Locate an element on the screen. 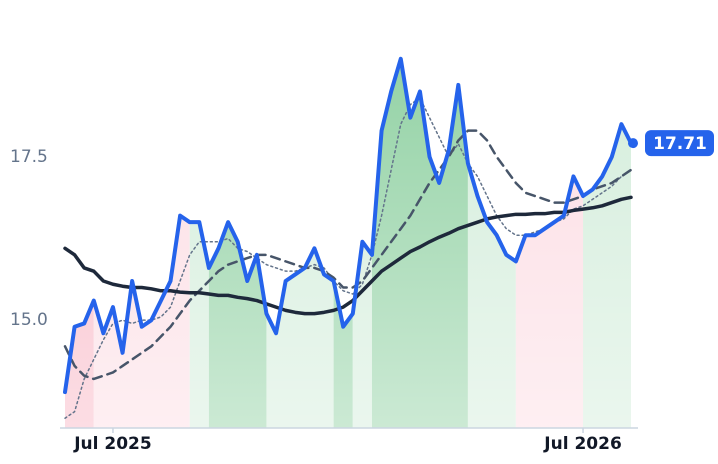  price-badge-label: 17.71 is located at coordinates (680, 144).